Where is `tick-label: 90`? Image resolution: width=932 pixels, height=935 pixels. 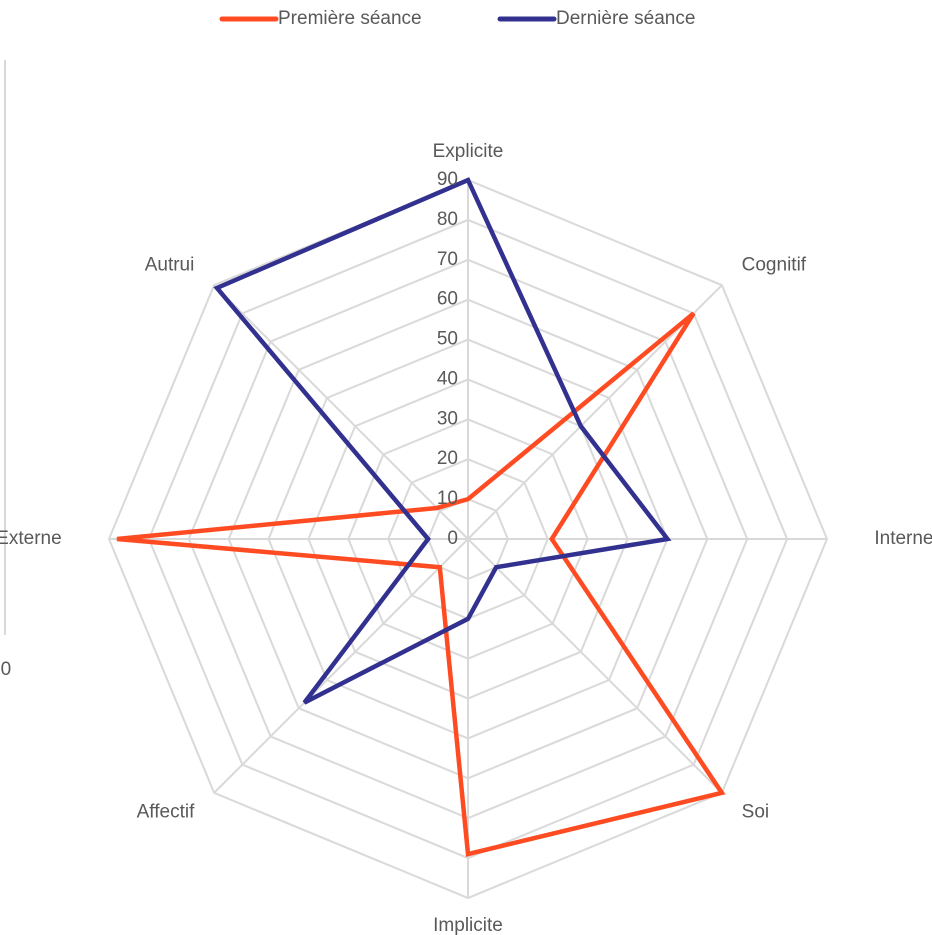 tick-label: 90 is located at coordinates (447, 179).